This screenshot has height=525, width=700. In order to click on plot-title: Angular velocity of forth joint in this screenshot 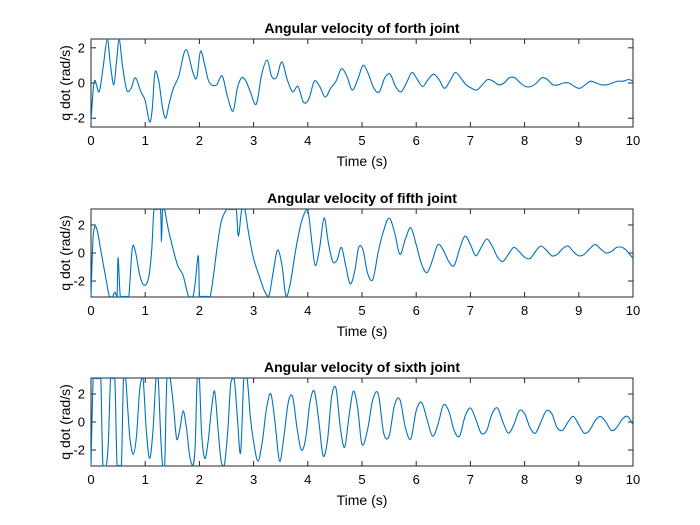, I will do `click(362, 28)`.